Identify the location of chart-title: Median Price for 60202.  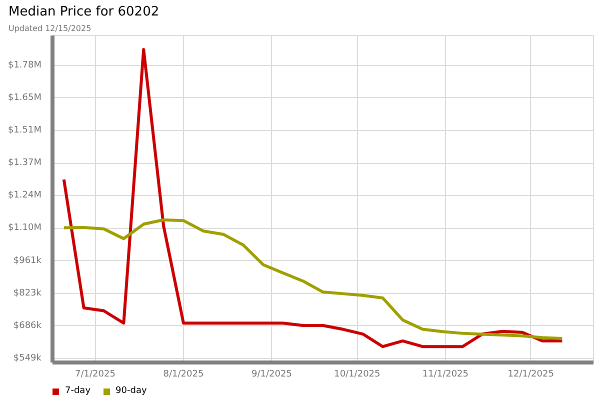
(84, 12).